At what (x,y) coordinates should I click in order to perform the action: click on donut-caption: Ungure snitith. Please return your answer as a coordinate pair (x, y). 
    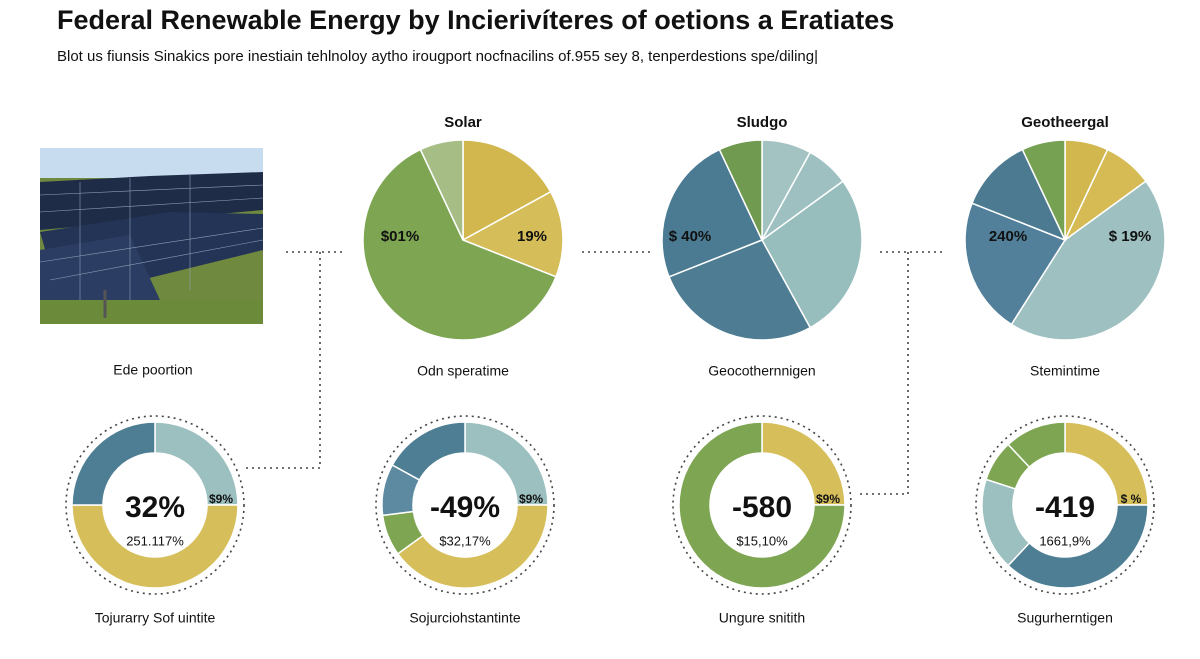
    Looking at the image, I should click on (762, 618).